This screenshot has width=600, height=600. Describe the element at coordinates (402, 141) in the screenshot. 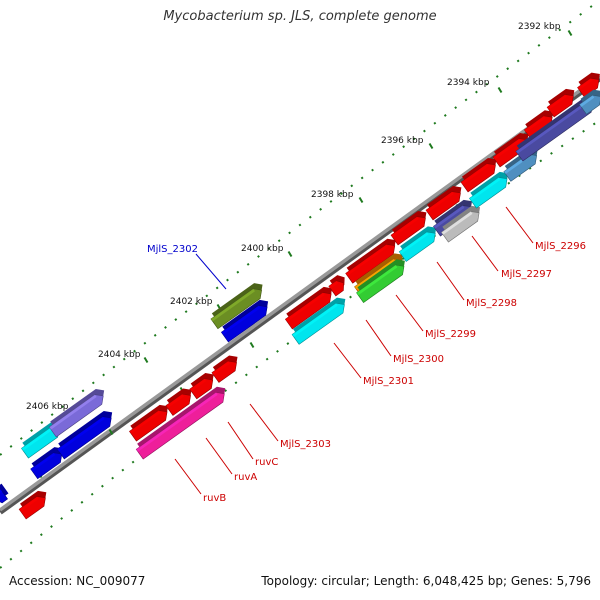

I see `kbp-label-2396: 2396 kbp` at that location.